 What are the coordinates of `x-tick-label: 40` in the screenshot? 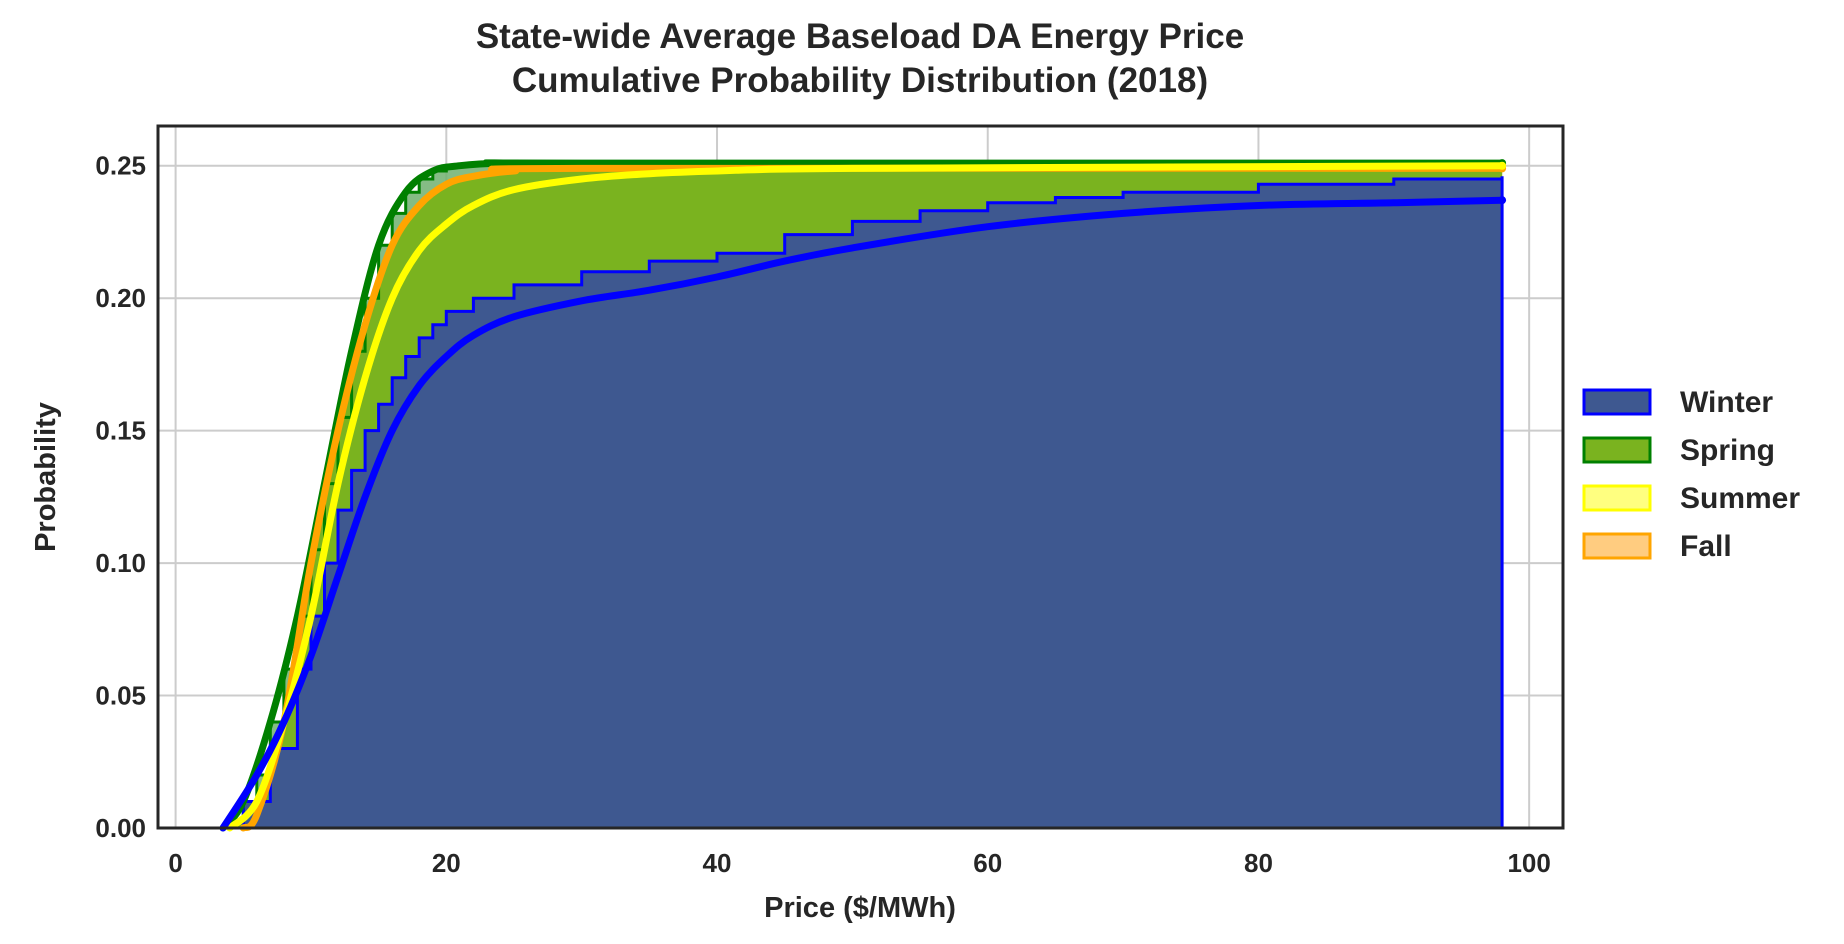 It's located at (717, 863).